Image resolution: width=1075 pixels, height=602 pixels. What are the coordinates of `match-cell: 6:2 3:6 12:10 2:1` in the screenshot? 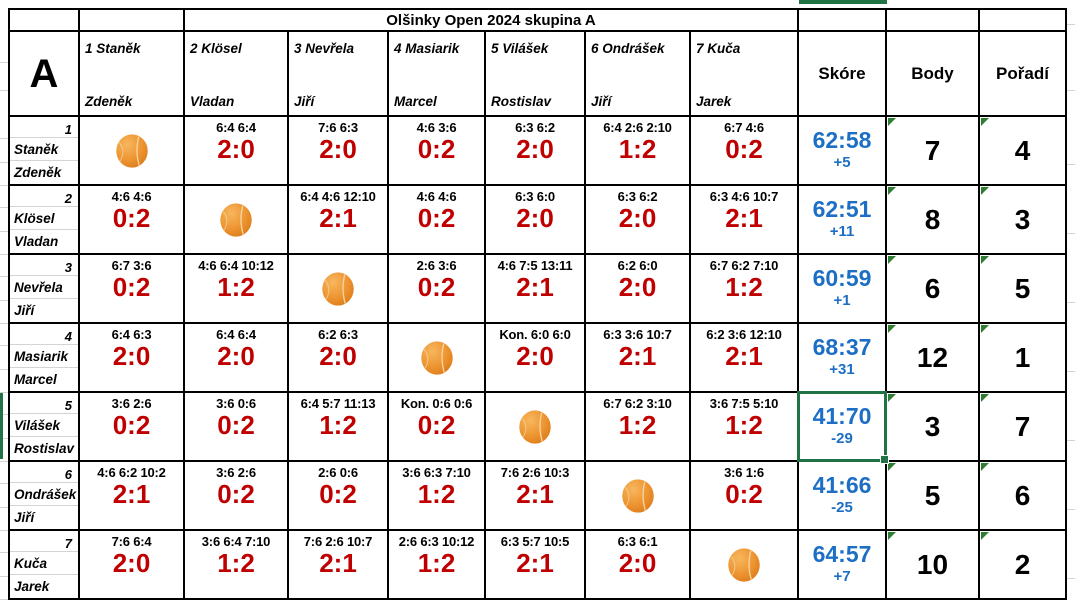 It's located at (745, 358).